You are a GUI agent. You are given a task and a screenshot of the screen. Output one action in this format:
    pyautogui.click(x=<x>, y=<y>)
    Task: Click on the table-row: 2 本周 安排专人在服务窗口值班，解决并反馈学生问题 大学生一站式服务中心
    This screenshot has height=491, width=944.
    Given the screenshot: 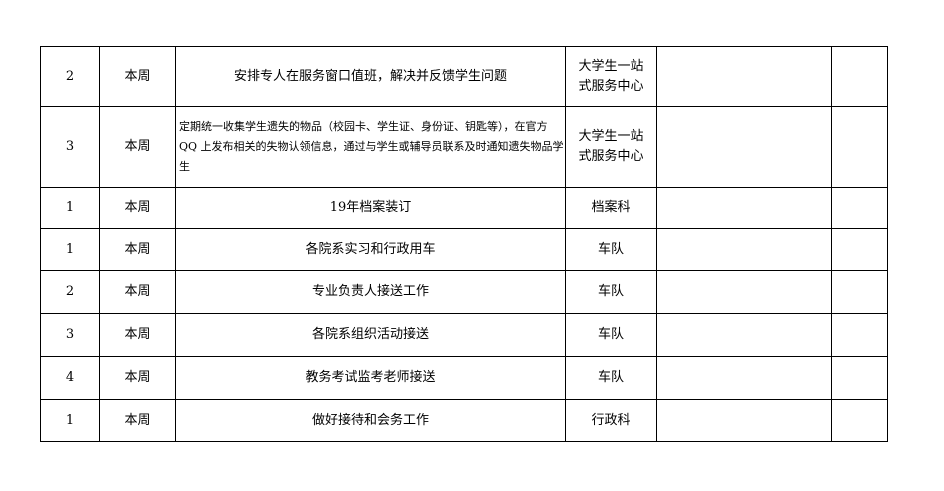 What is the action you would take?
    pyautogui.click(x=464, y=76)
    